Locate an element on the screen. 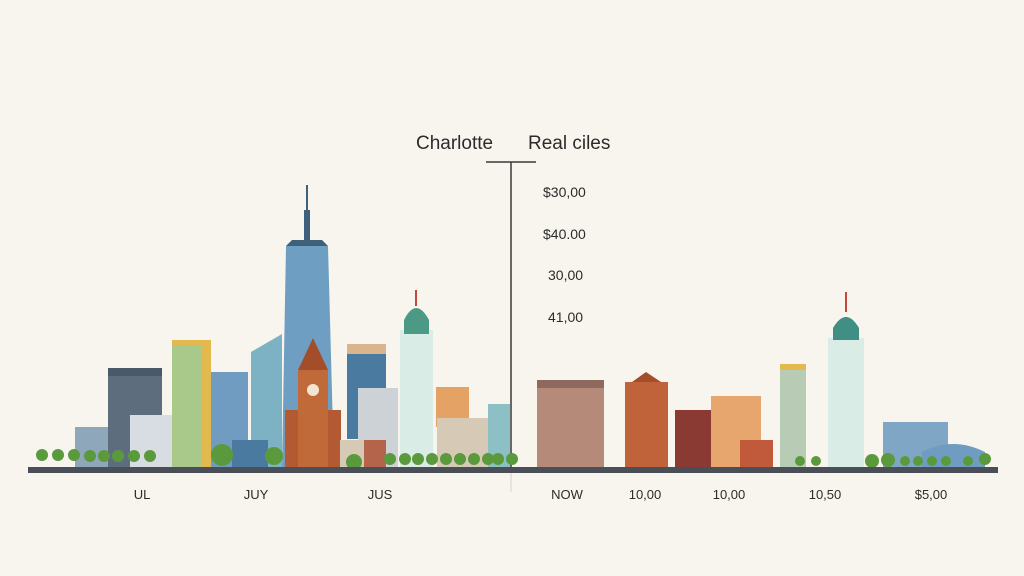  right-skyline is located at coordinates (761, 379).